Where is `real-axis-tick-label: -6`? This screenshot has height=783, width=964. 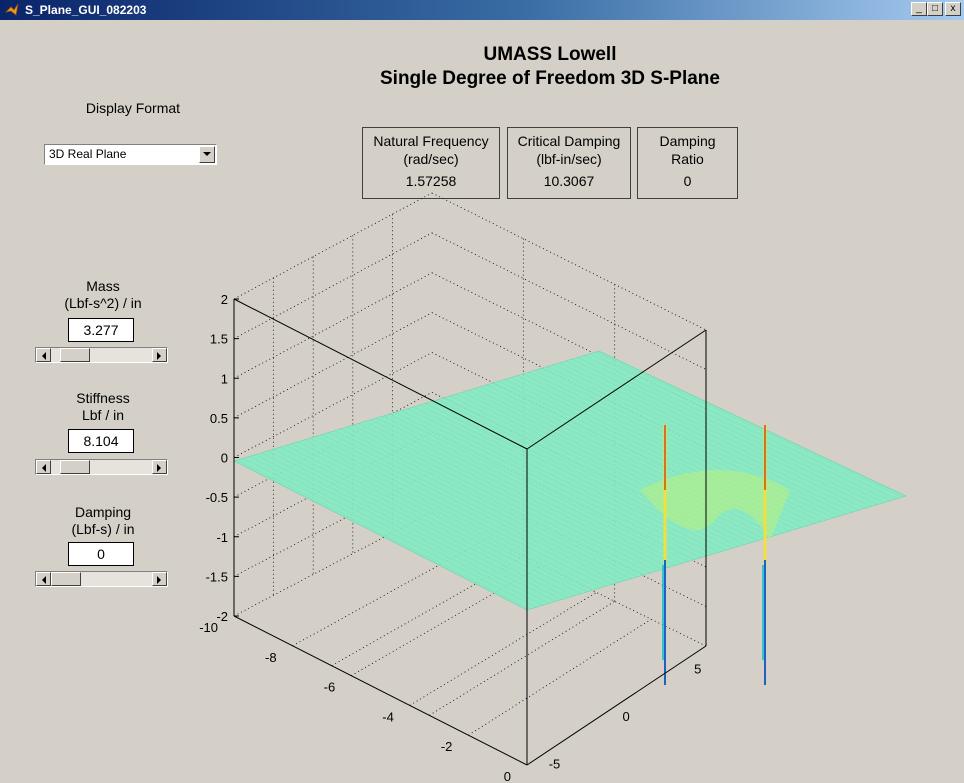
real-axis-tick-label: -6 is located at coordinates (330, 687).